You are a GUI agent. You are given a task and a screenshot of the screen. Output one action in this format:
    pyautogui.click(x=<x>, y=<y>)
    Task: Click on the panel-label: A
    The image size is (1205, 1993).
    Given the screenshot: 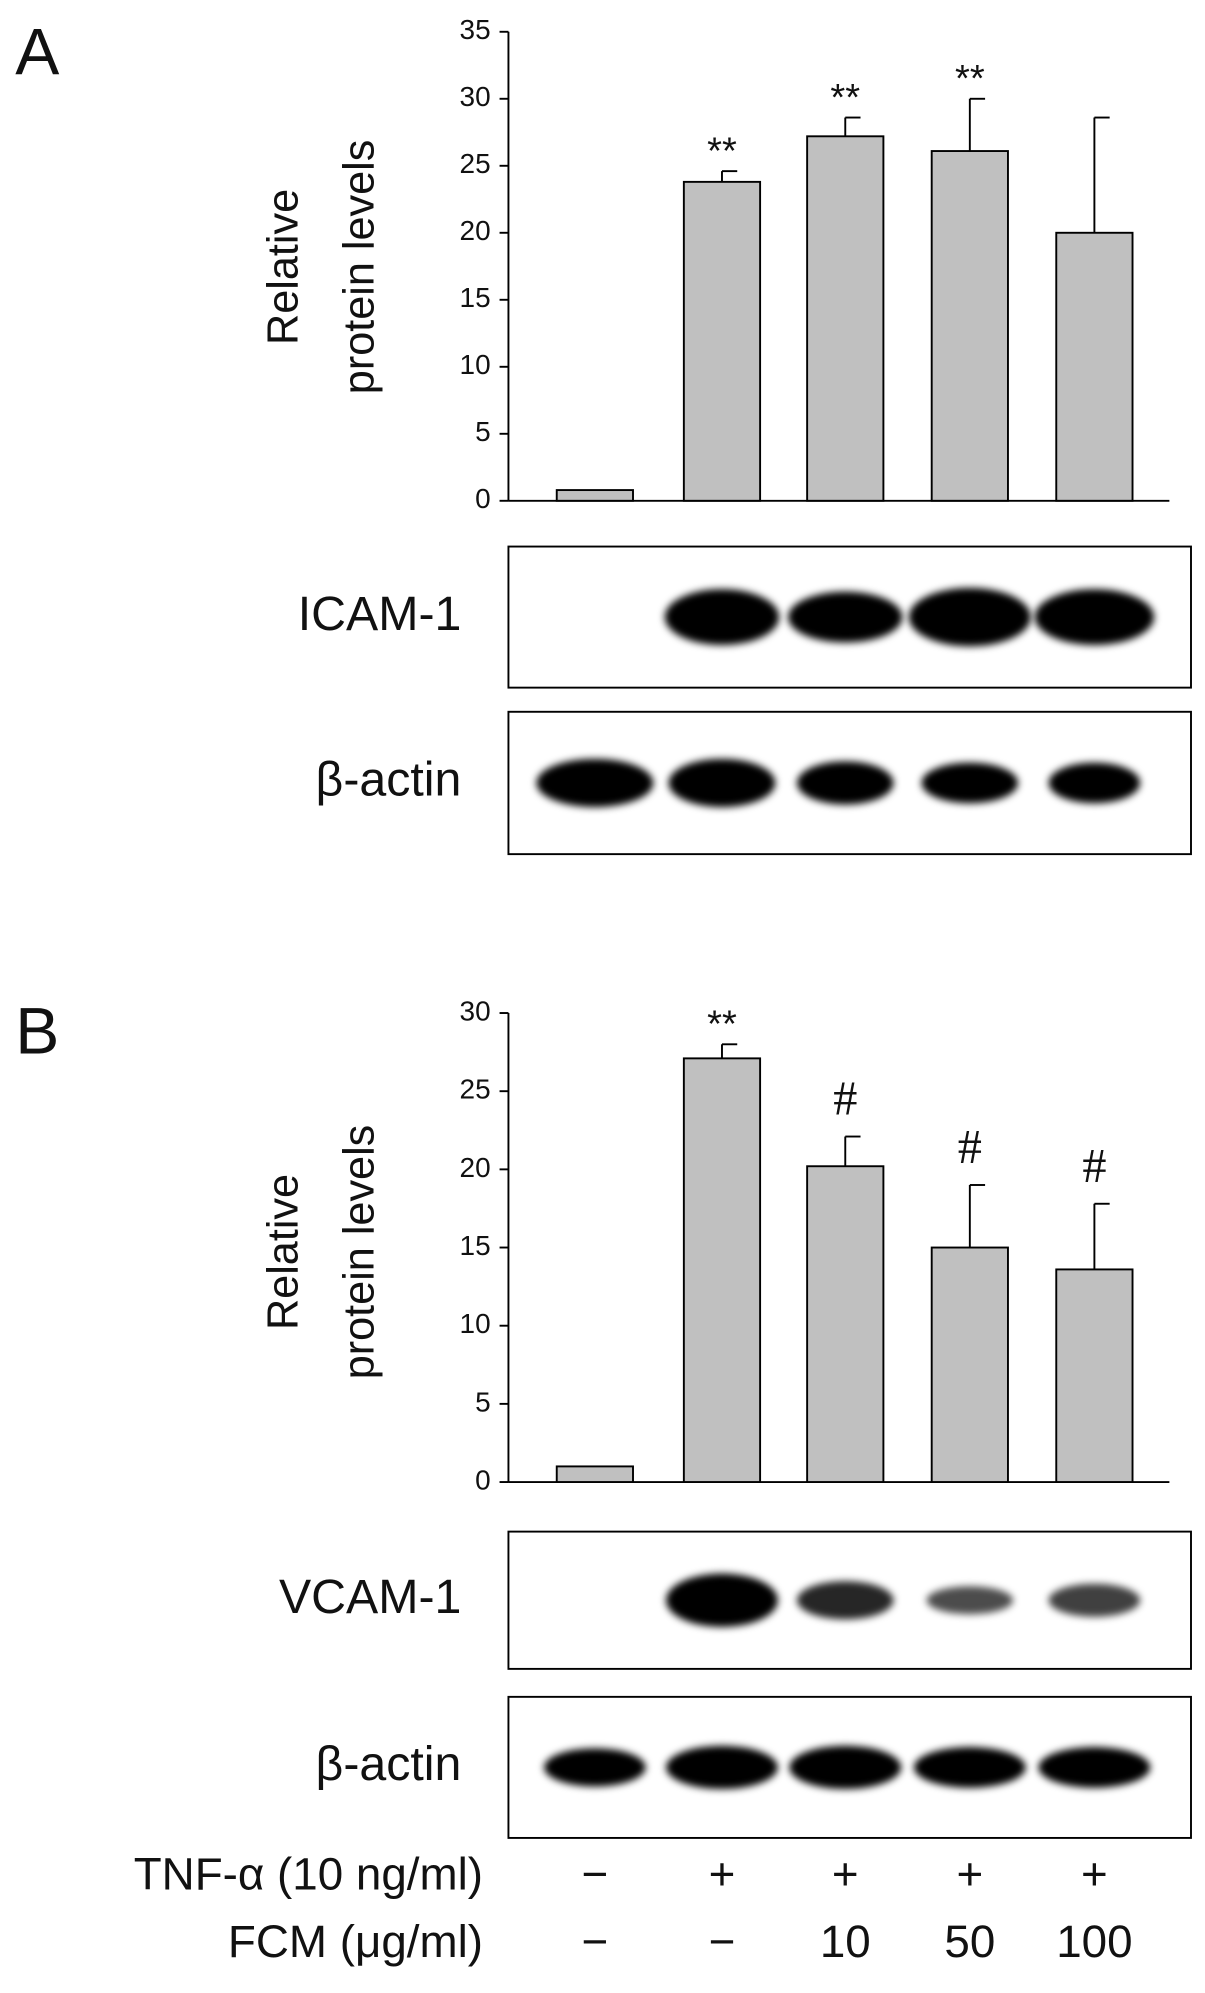 What is the action you would take?
    pyautogui.click(x=37, y=53)
    